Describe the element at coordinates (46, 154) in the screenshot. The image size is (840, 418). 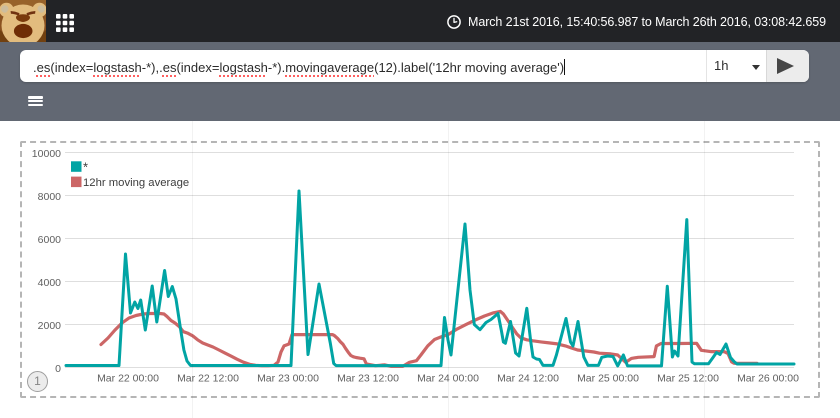
I see `svg-text: 10000` at that location.